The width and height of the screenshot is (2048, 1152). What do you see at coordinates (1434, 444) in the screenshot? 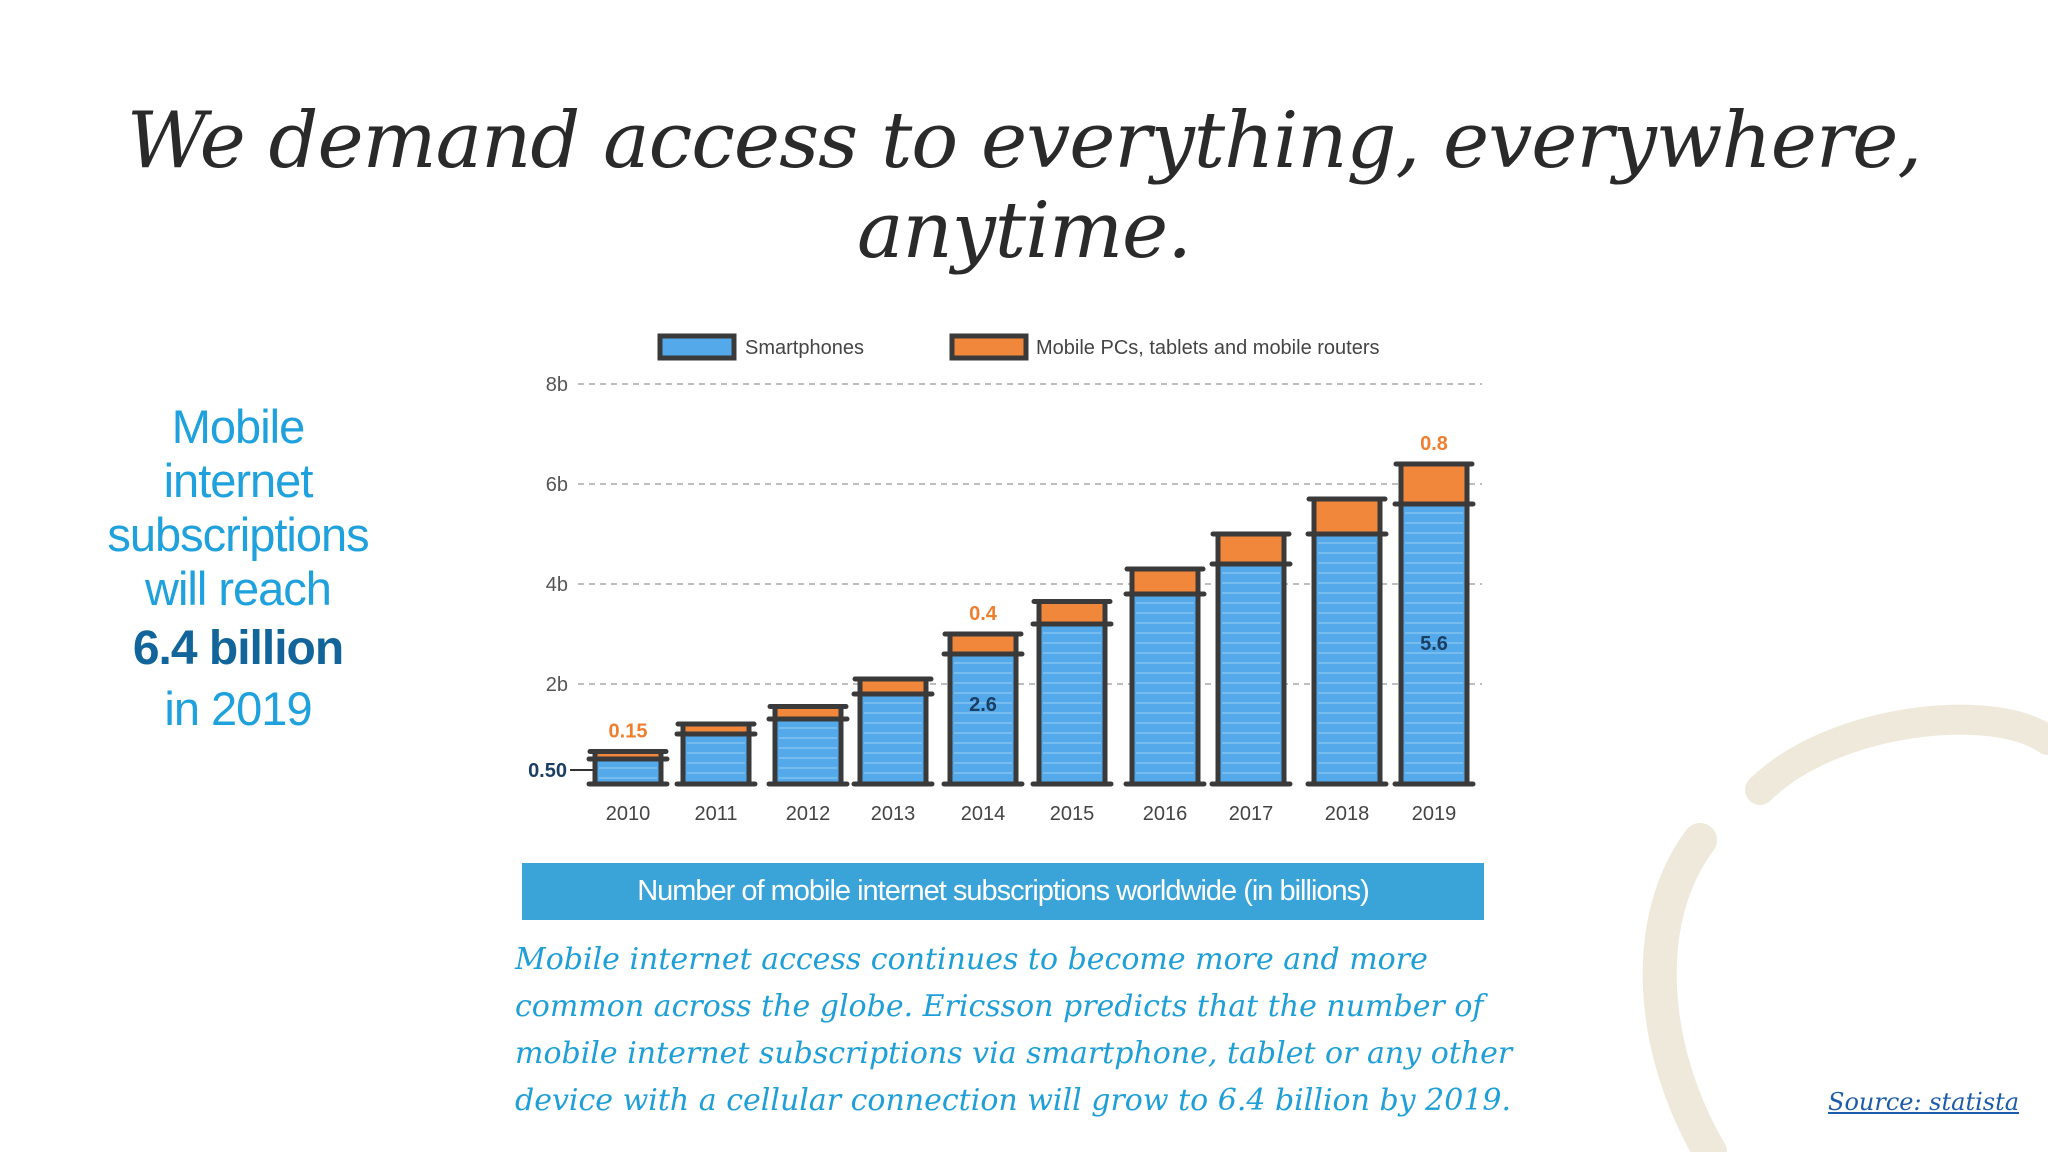
I see `data-label-other: 0.8` at bounding box center [1434, 444].